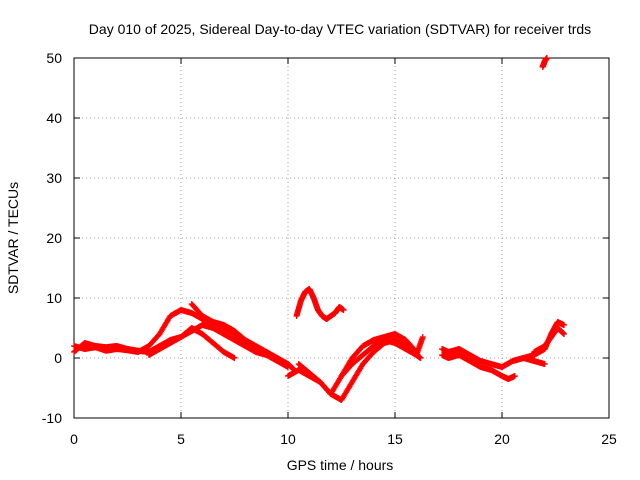 This screenshot has height=480, width=640. What do you see at coordinates (395, 439) in the screenshot?
I see `x-tick-label: 15` at bounding box center [395, 439].